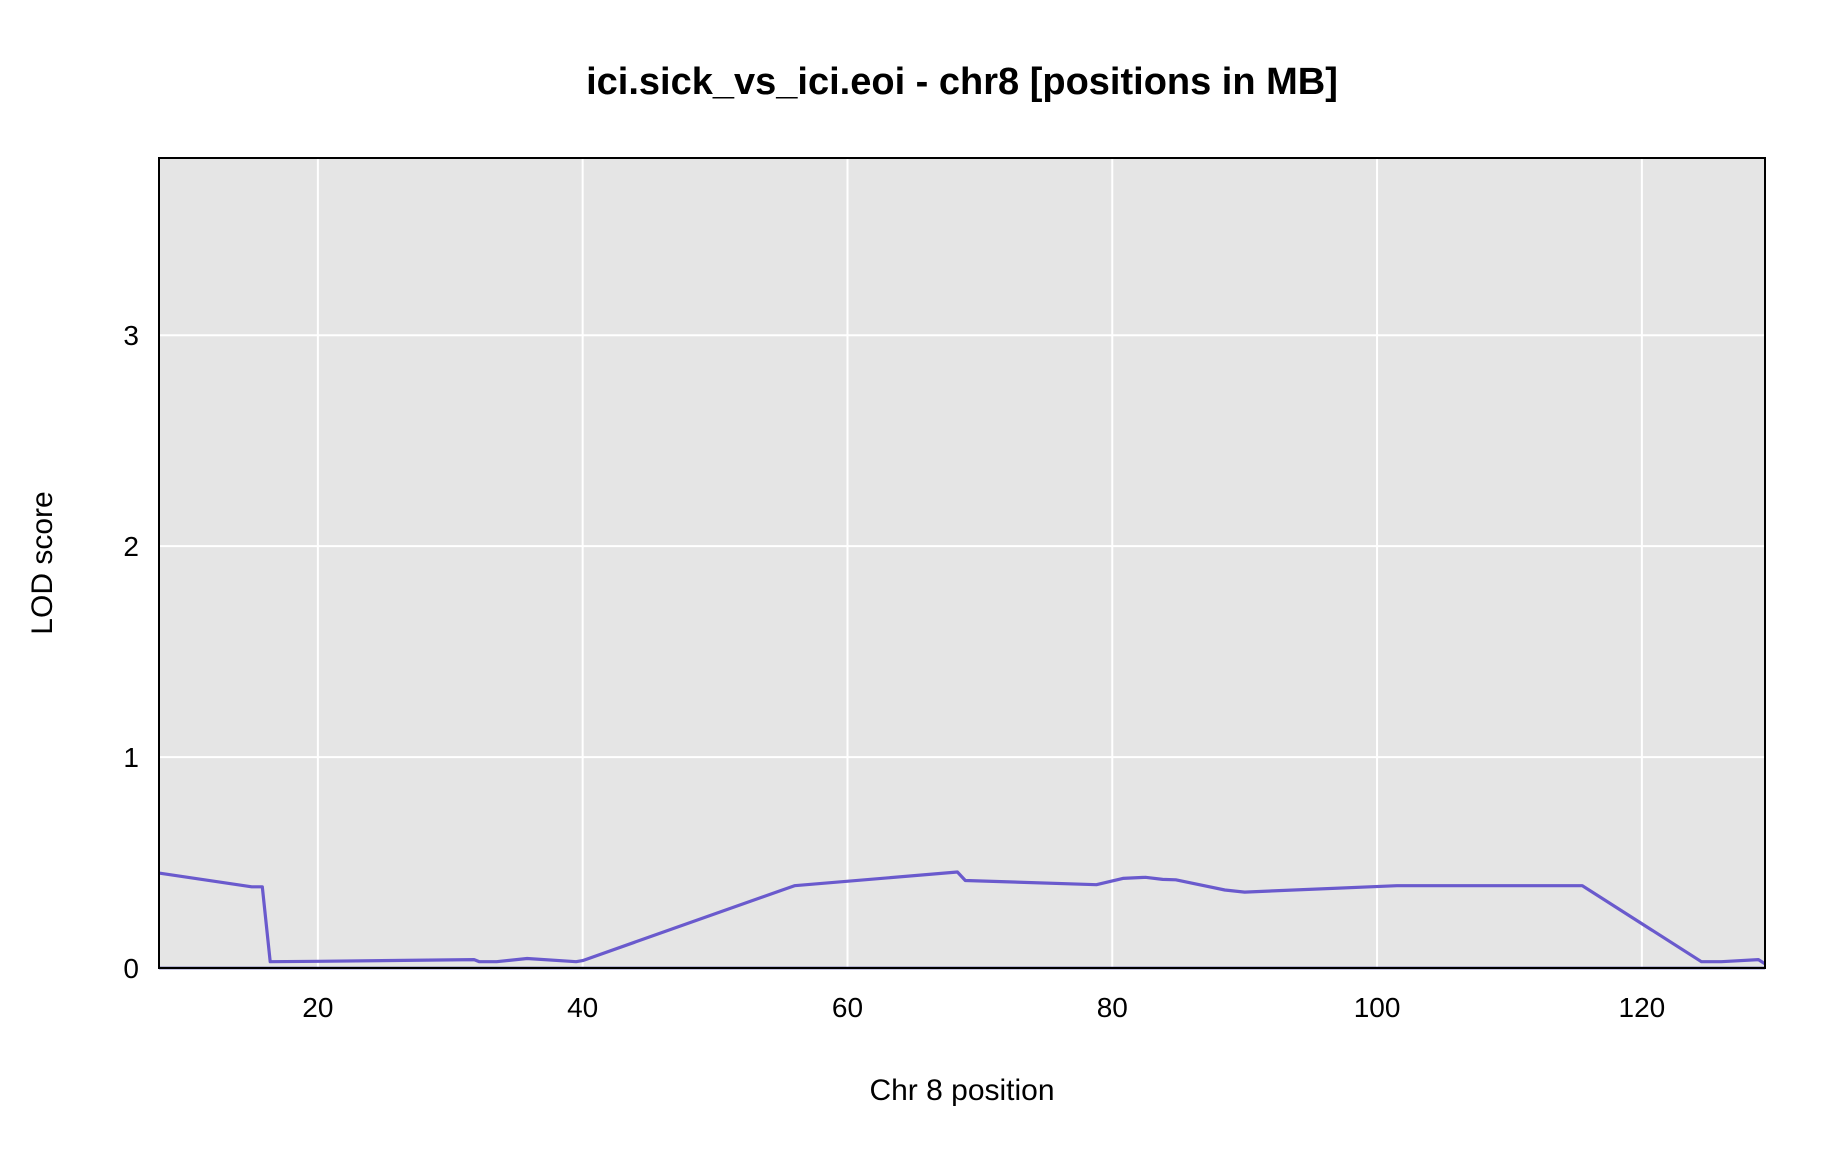 This screenshot has width=1824, height=1152. What do you see at coordinates (131, 335) in the screenshot?
I see `y-tick-label: 3` at bounding box center [131, 335].